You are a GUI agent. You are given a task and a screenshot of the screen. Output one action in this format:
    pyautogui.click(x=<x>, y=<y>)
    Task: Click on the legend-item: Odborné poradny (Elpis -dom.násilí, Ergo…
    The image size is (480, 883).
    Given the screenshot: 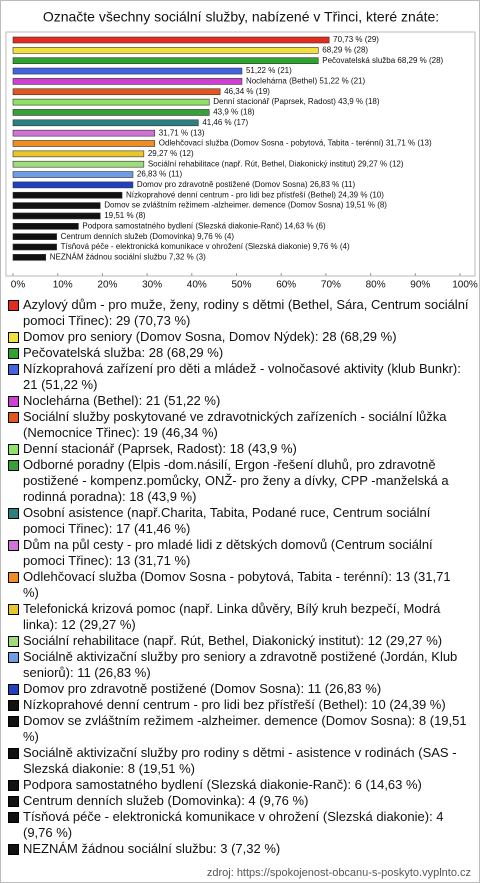 What is the action you would take?
    pyautogui.click(x=239, y=481)
    